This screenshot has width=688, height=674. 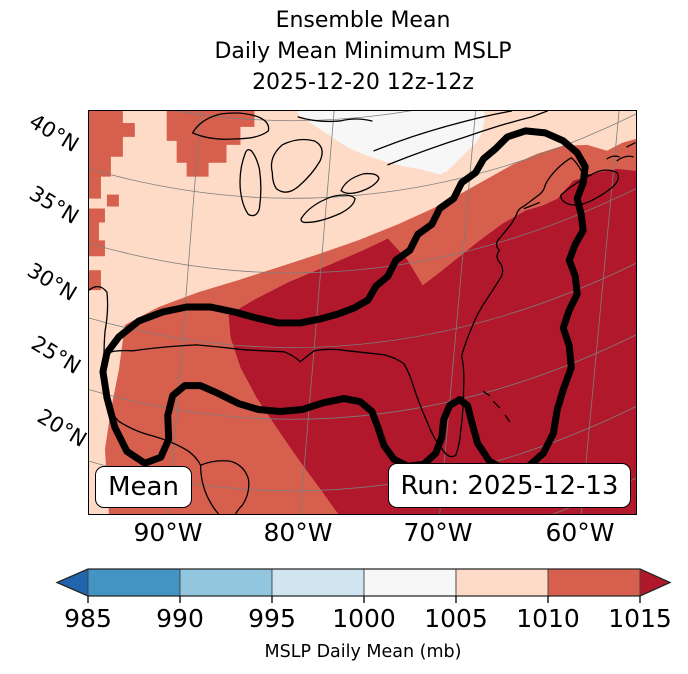 What do you see at coordinates (143, 487) in the screenshot?
I see `mean-annotation-box: Mean` at bounding box center [143, 487].